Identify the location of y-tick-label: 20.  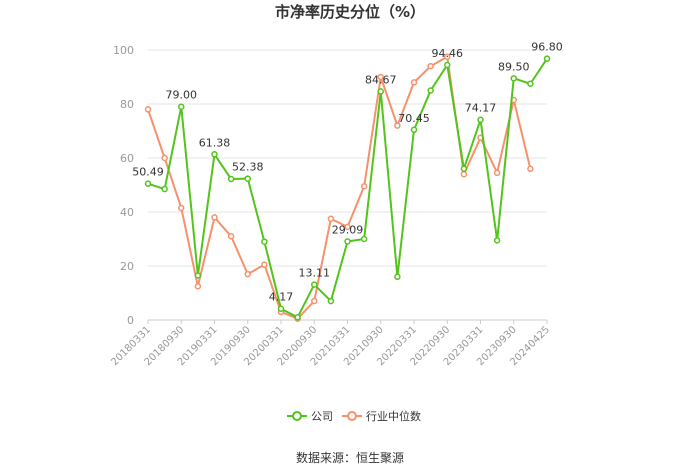
(127, 266).